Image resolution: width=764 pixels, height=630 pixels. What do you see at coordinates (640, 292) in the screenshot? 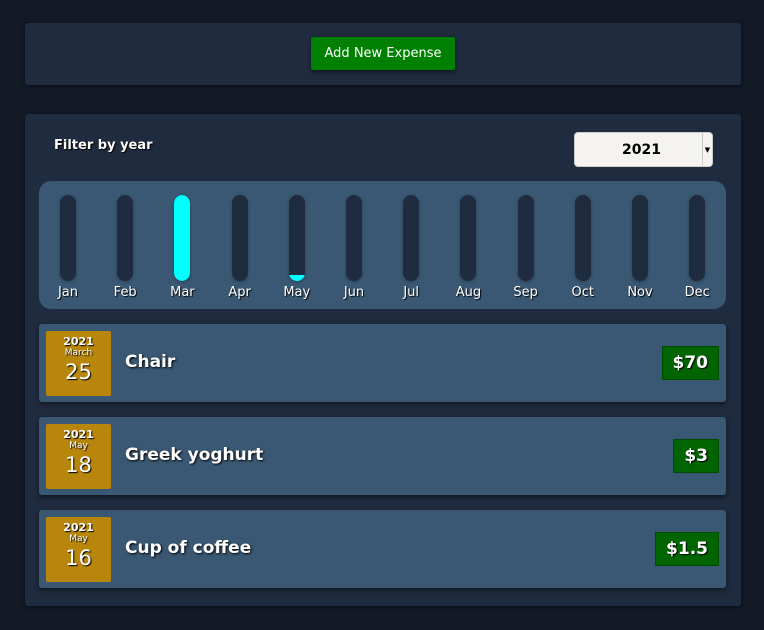
I see `chart-month-label: Nov` at bounding box center [640, 292].